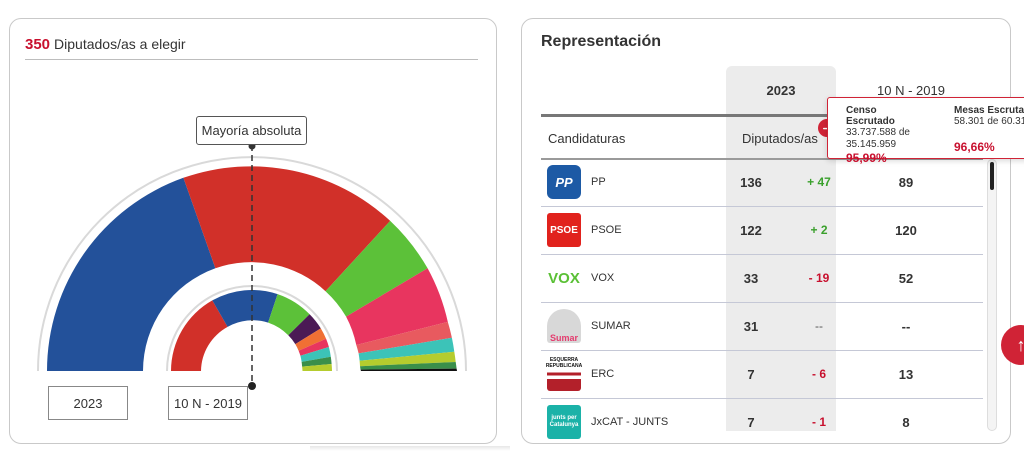  What do you see at coordinates (989, 110) in the screenshot?
I see `mesas-label: Mesas Escrutadas` at bounding box center [989, 110].